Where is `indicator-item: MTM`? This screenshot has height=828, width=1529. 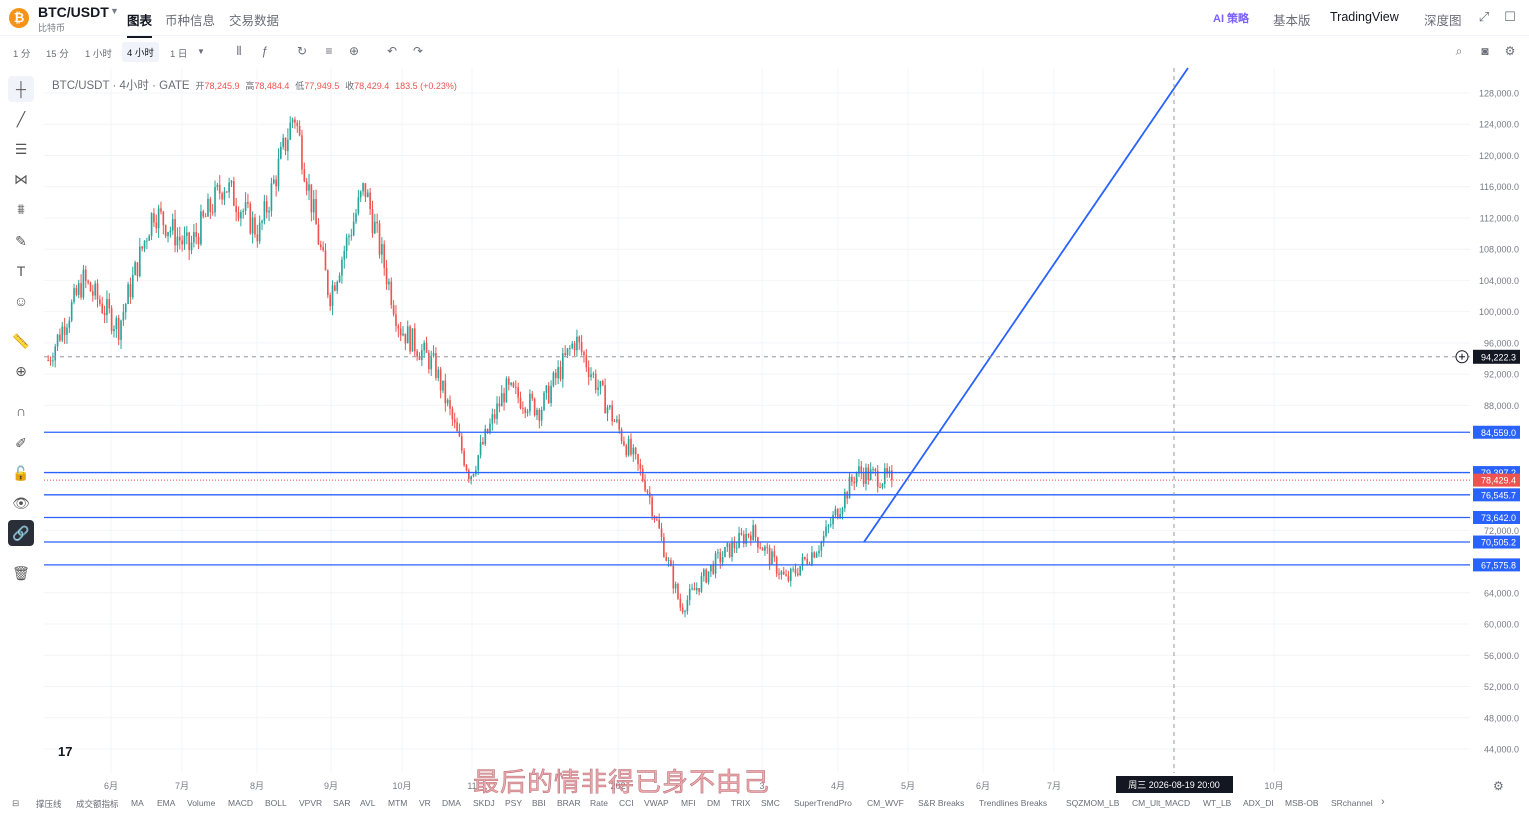
indicator-item: MTM is located at coordinates (398, 803).